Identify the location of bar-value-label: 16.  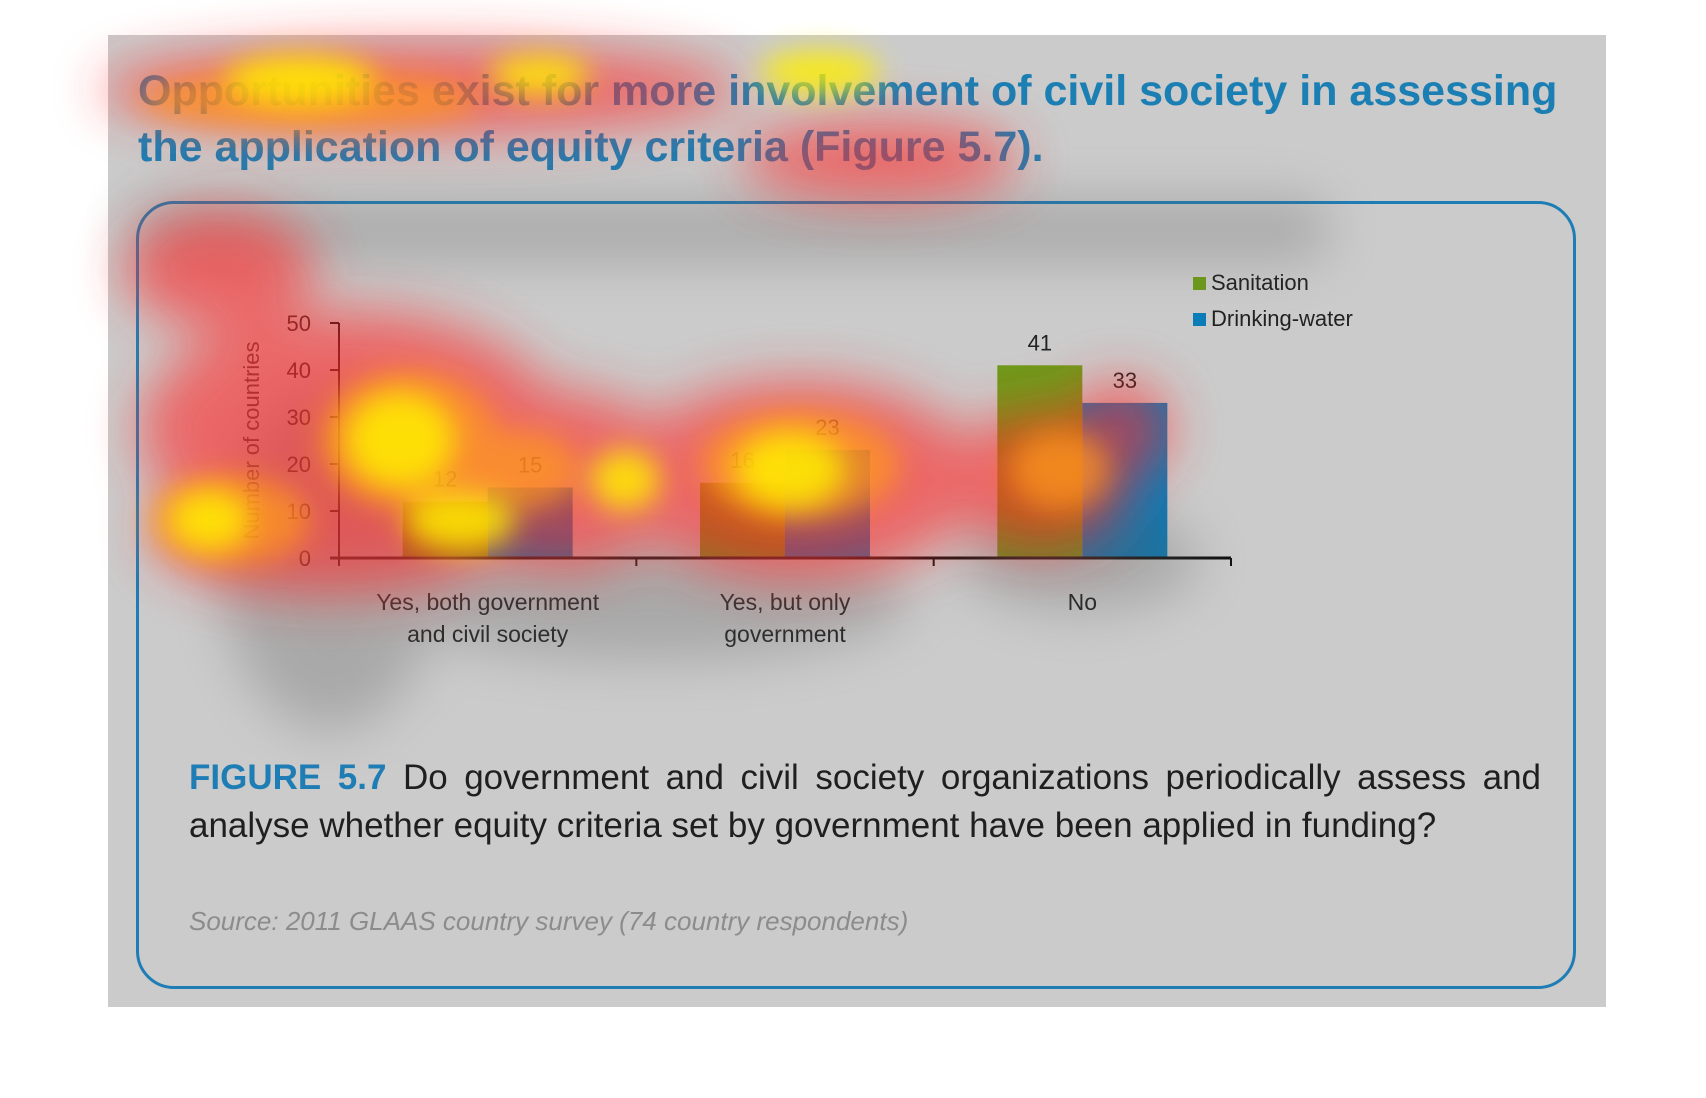
(742, 460).